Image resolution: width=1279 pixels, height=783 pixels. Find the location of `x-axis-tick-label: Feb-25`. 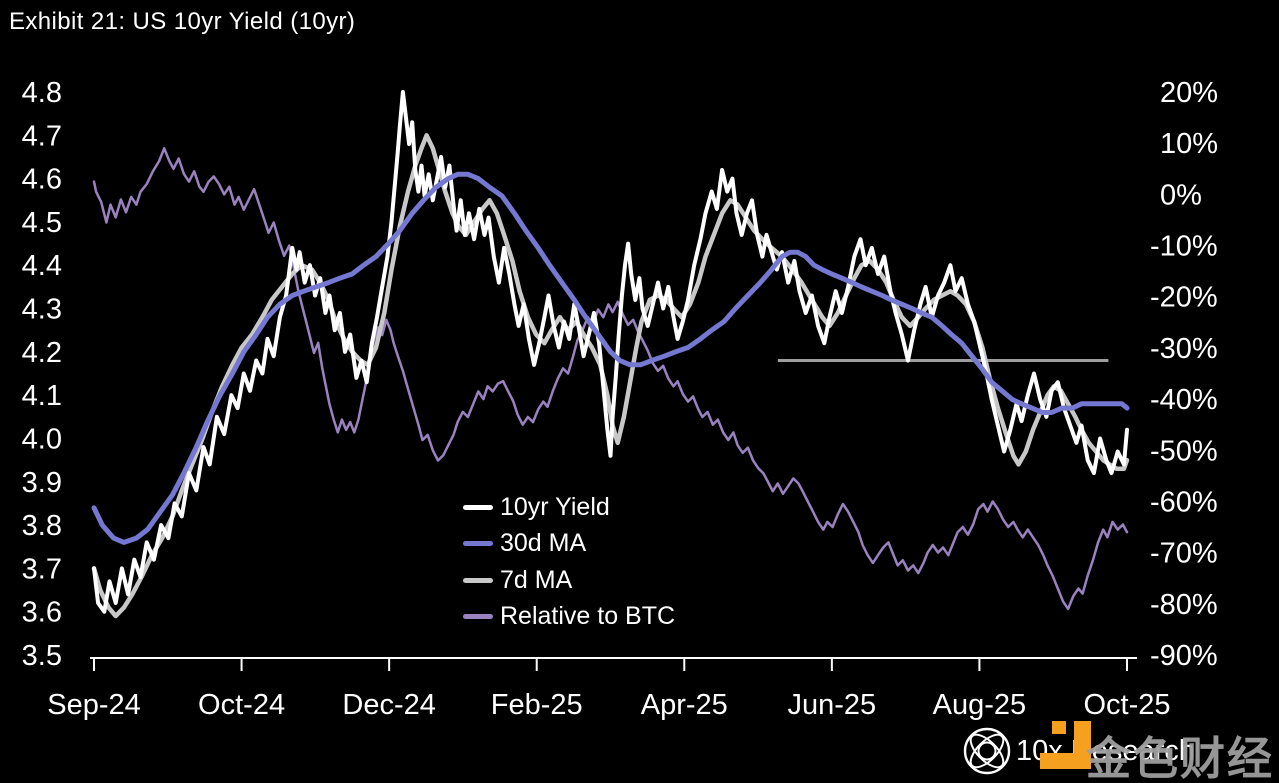

x-axis-tick-label: Feb-25 is located at coordinates (537, 705).